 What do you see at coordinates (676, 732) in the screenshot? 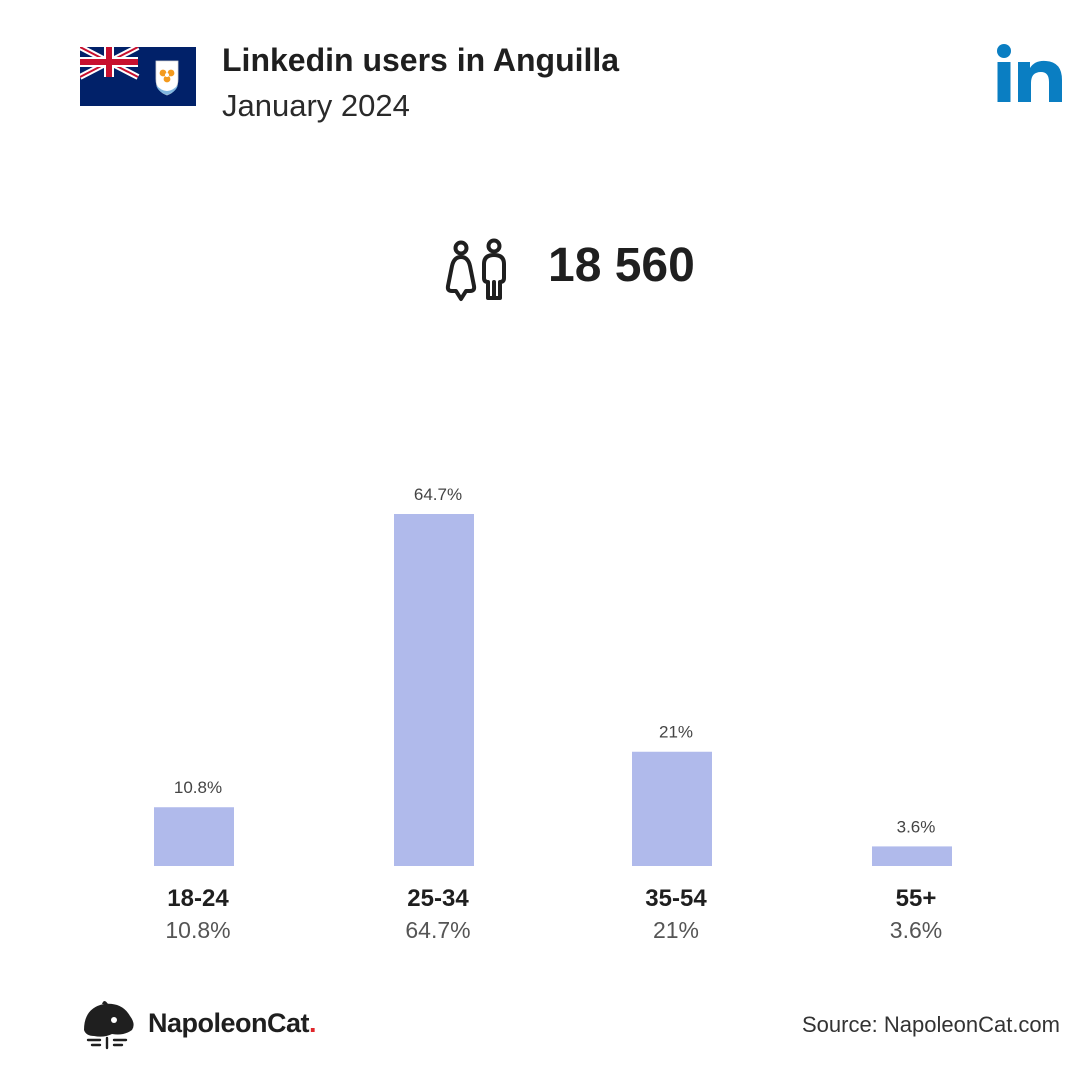
I see `bar-value-label: 21%` at bounding box center [676, 732].